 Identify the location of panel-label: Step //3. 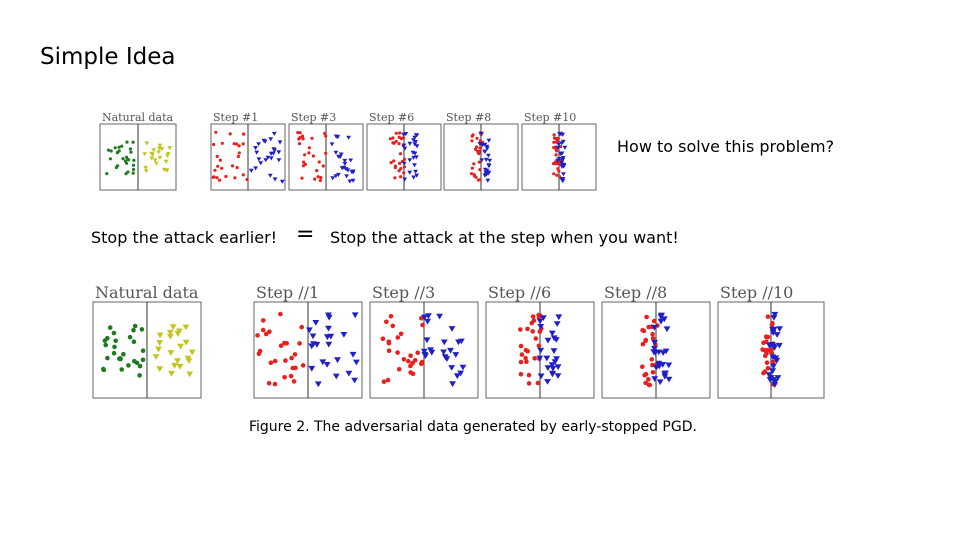
(403, 292).